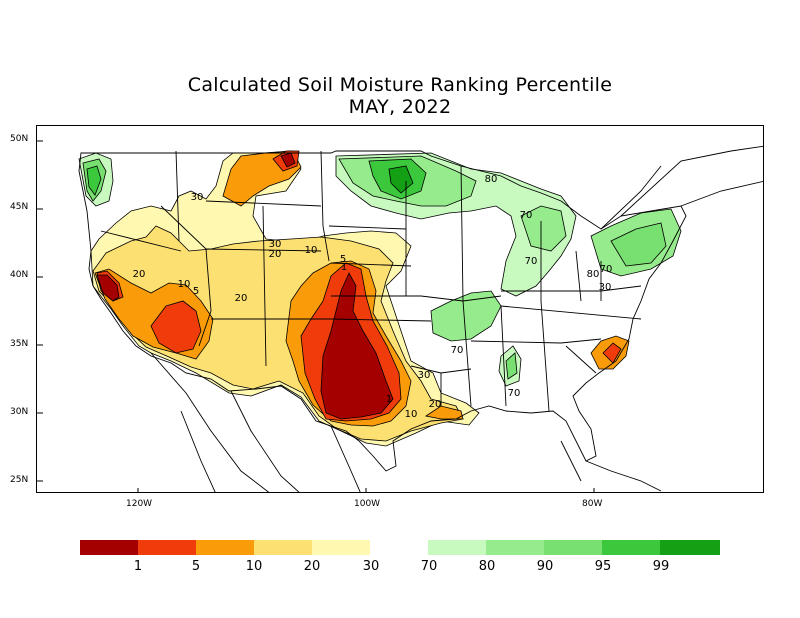 Image resolution: width=800 pixels, height=618 pixels. I want to click on legend-label-5: 5, so click(196, 566).